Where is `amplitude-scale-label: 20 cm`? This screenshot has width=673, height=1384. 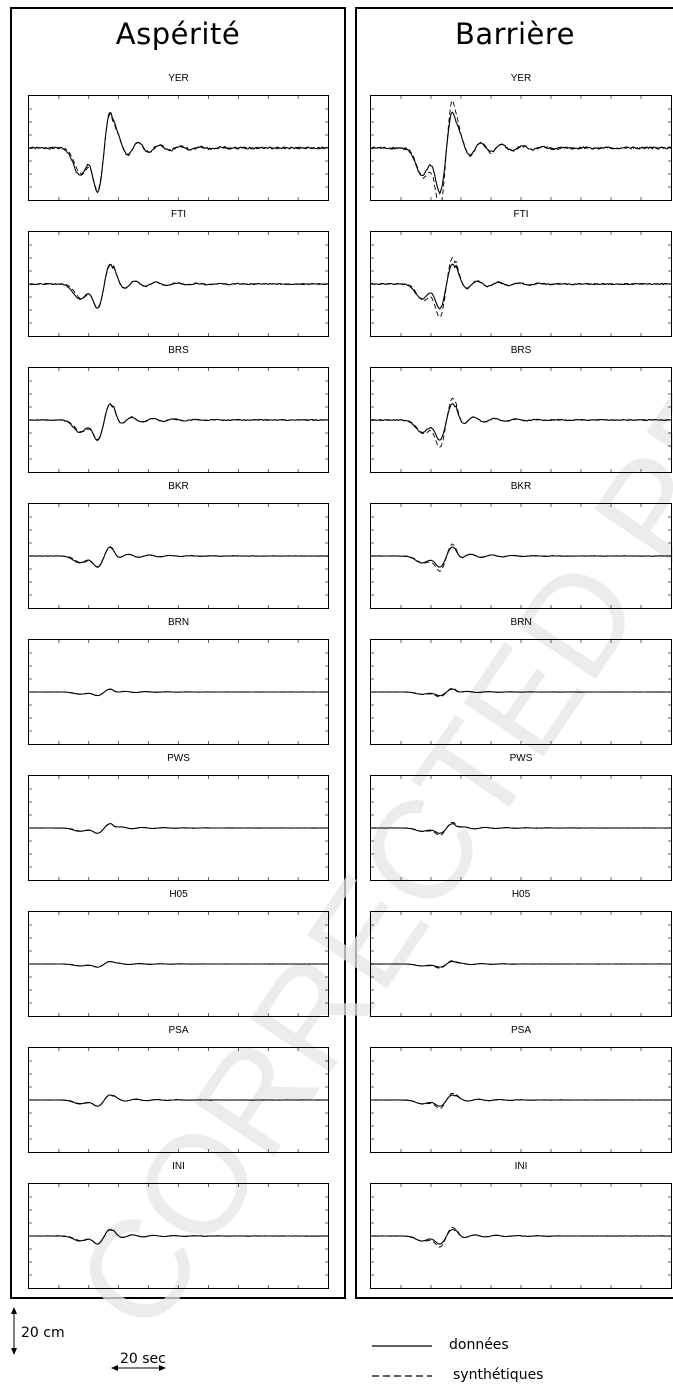
amplitude-scale-label: 20 cm is located at coordinates (43, 1333).